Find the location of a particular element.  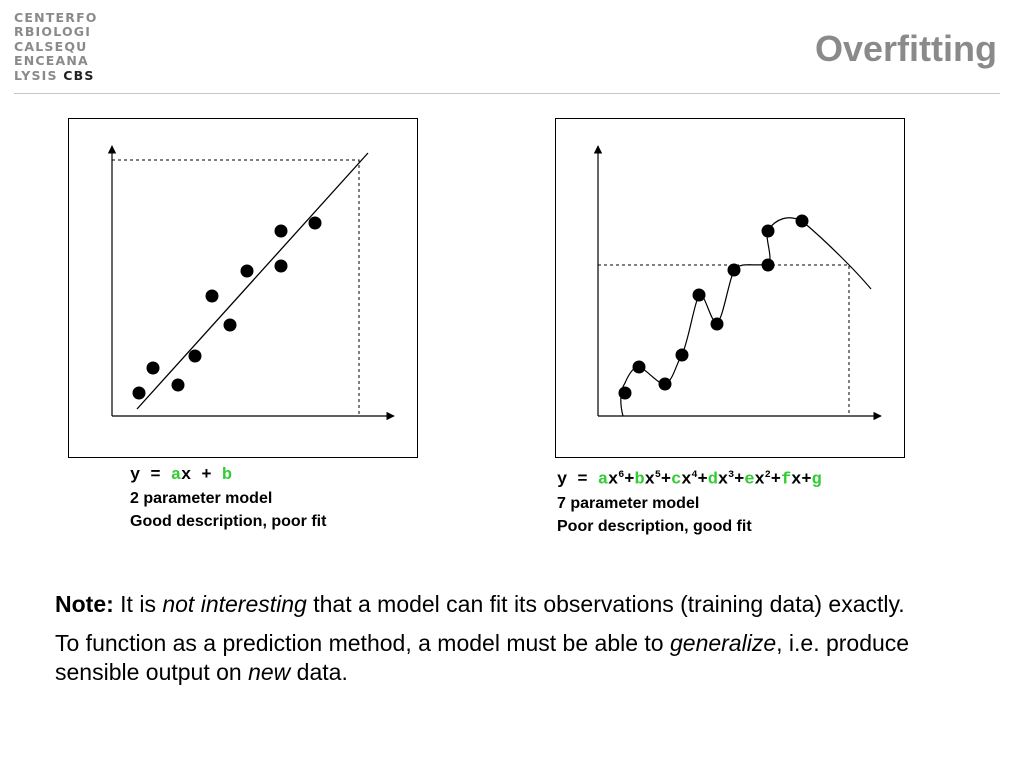

formula-exponent: 5 is located at coordinates (657, 475).